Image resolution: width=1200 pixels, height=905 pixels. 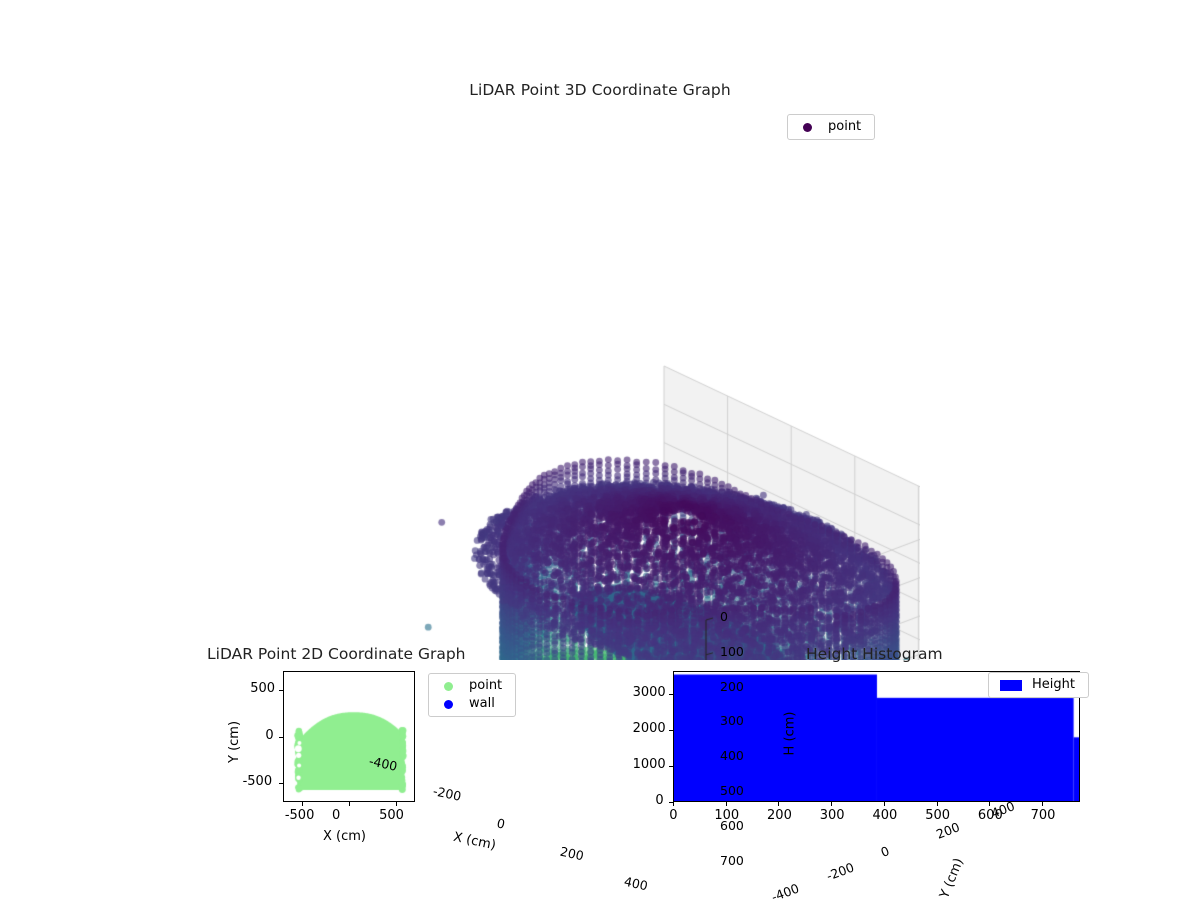 I want to click on scatter3d-ytick-0: -400, so click(x=784, y=892).